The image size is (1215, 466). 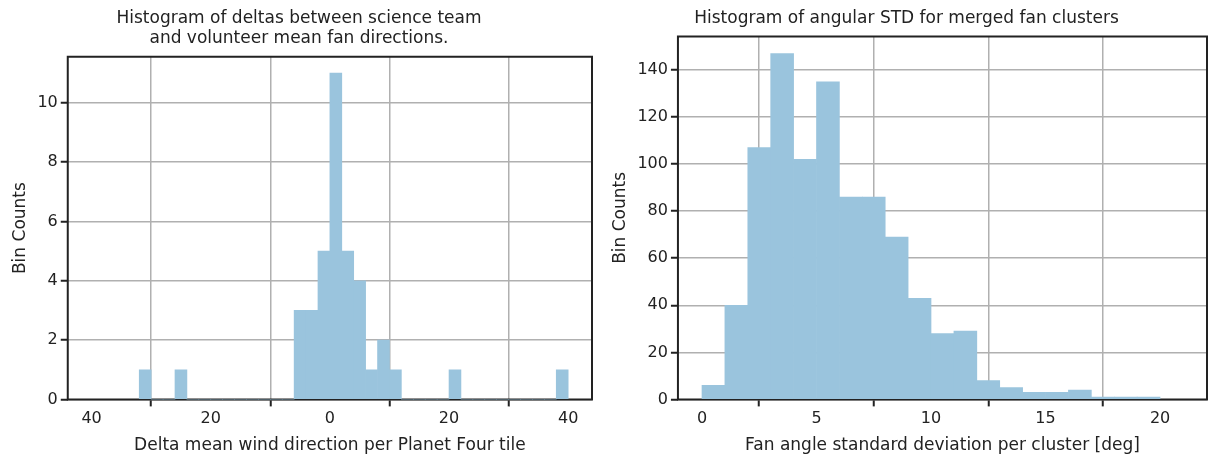 What do you see at coordinates (906, 16) in the screenshot?
I see `chart-title: Histogram of angular STD for merged fan clusters` at bounding box center [906, 16].